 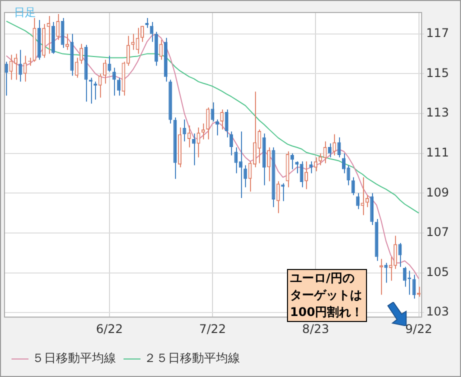 I want to click on annotation: ユーロ/円のターゲットは100円割れ！, so click(x=327, y=295).